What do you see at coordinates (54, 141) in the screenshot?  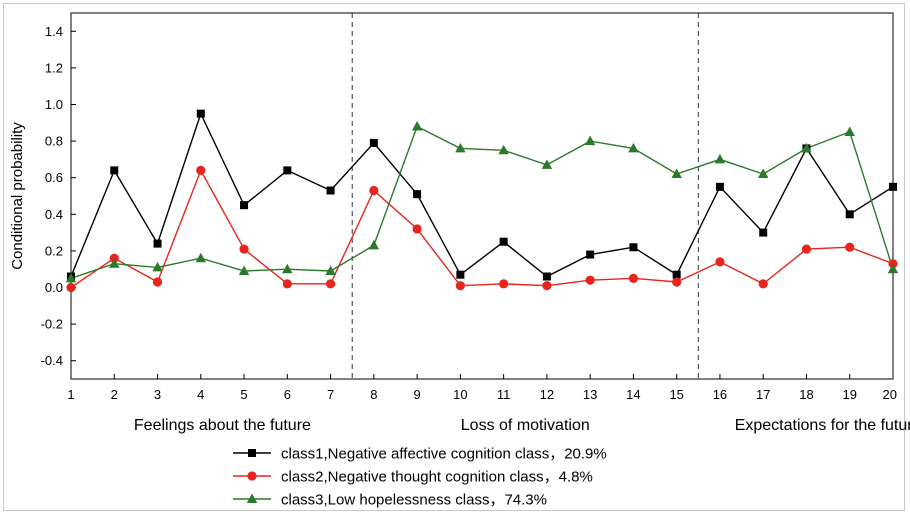 I see `y-tick-label: 0.8` at bounding box center [54, 141].